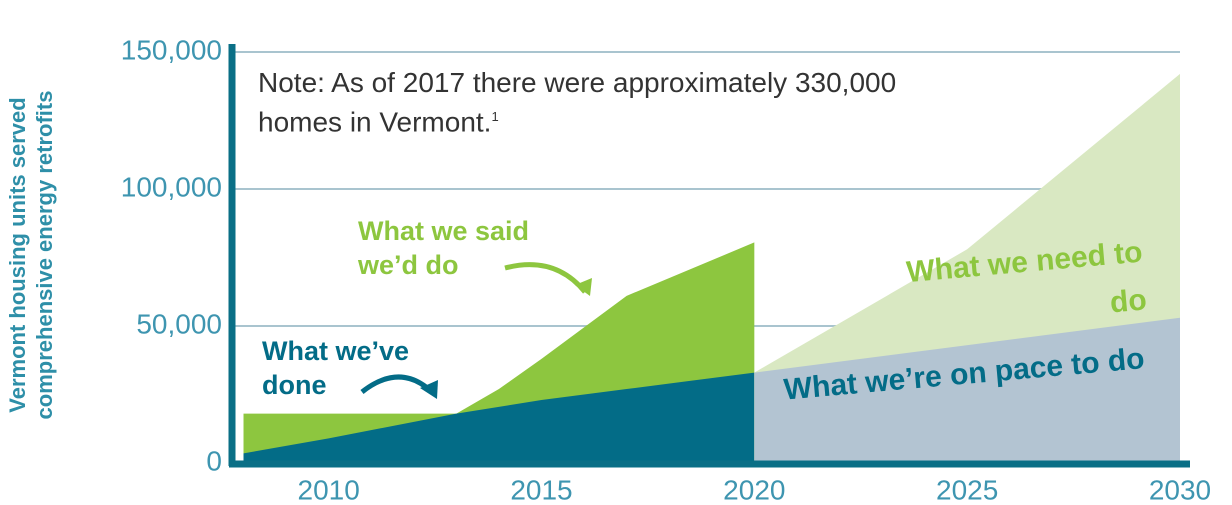 Image resolution: width=1232 pixels, height=505 pixels. Describe the element at coordinates (329, 489) in the screenshot. I see `x-tick-label: 2010` at that location.